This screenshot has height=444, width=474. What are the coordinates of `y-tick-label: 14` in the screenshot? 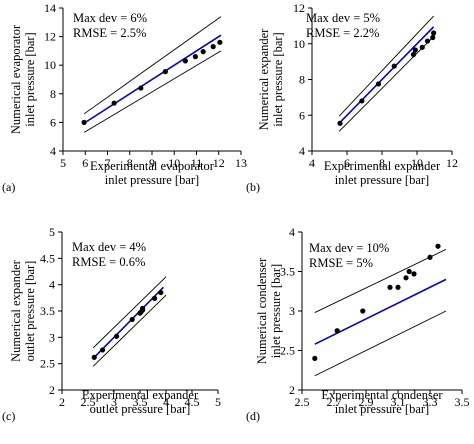 It's located at (50, 8).